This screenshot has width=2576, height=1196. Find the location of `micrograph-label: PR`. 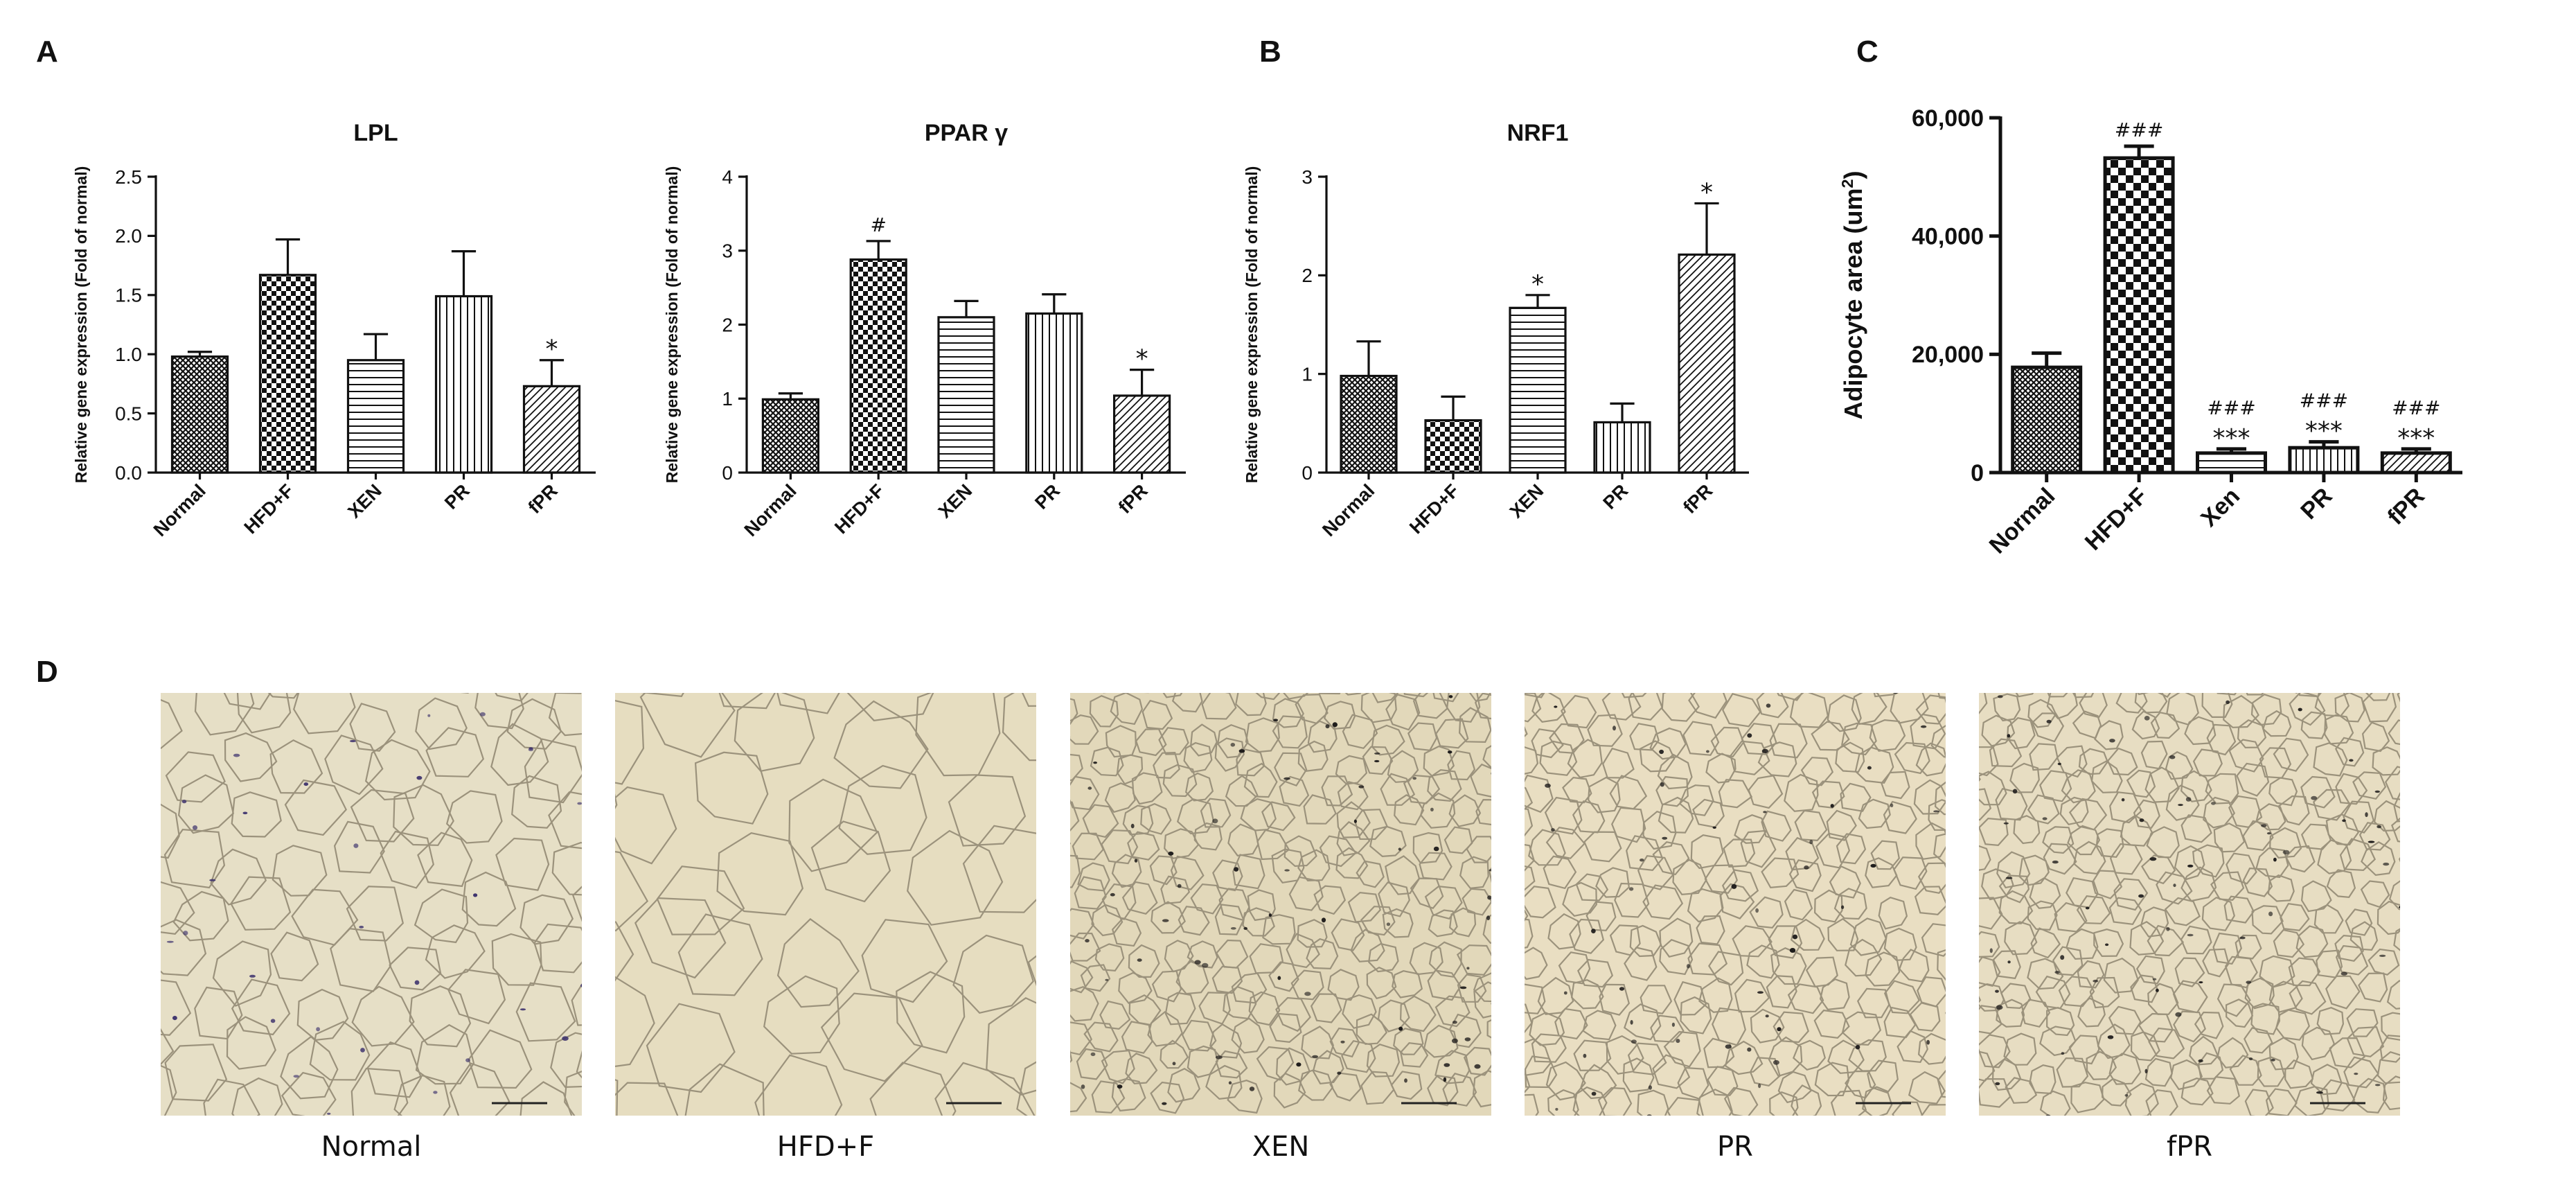

micrograph-label: PR is located at coordinates (1735, 1147).